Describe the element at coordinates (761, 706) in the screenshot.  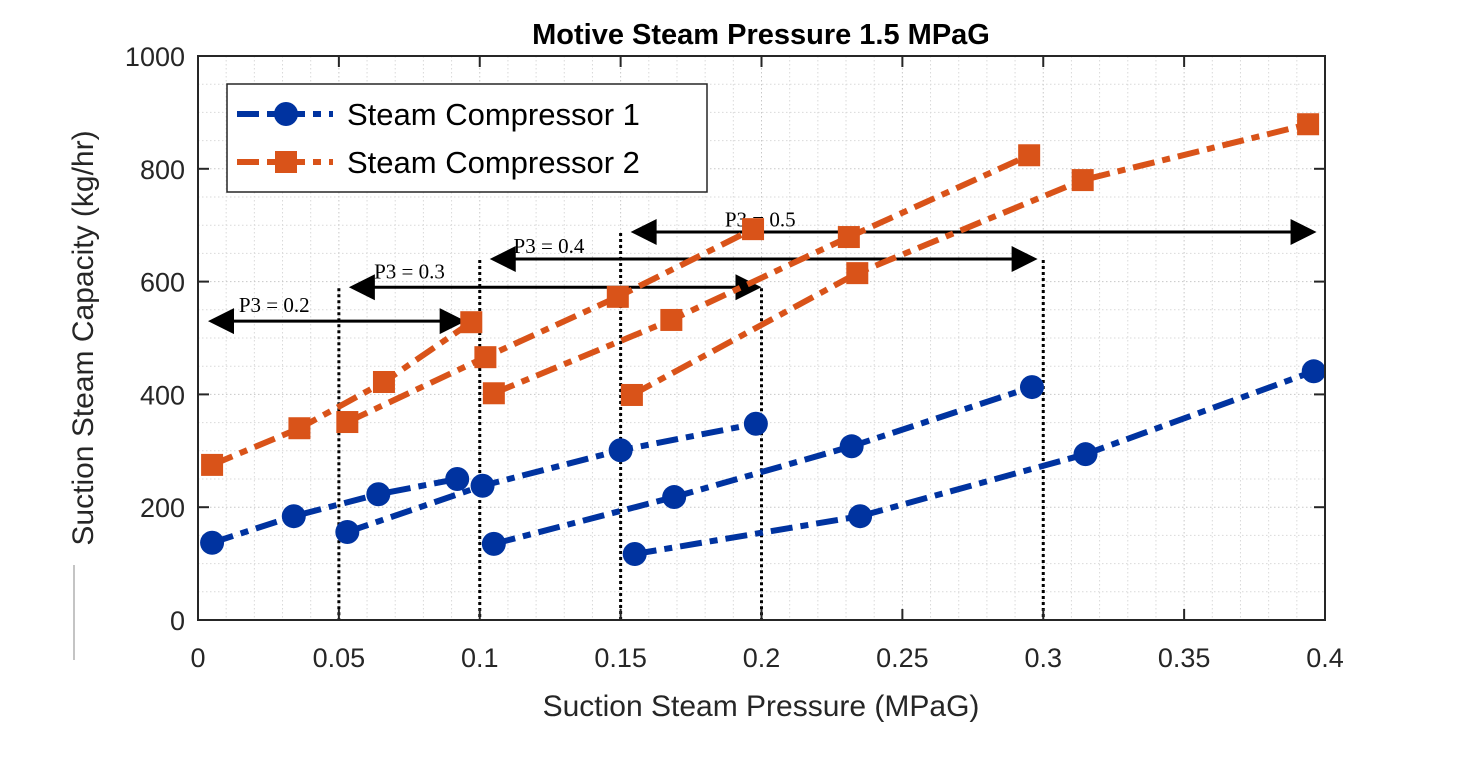
I see `x-axis-label: Suction Steam Pressure (MPaG)` at that location.